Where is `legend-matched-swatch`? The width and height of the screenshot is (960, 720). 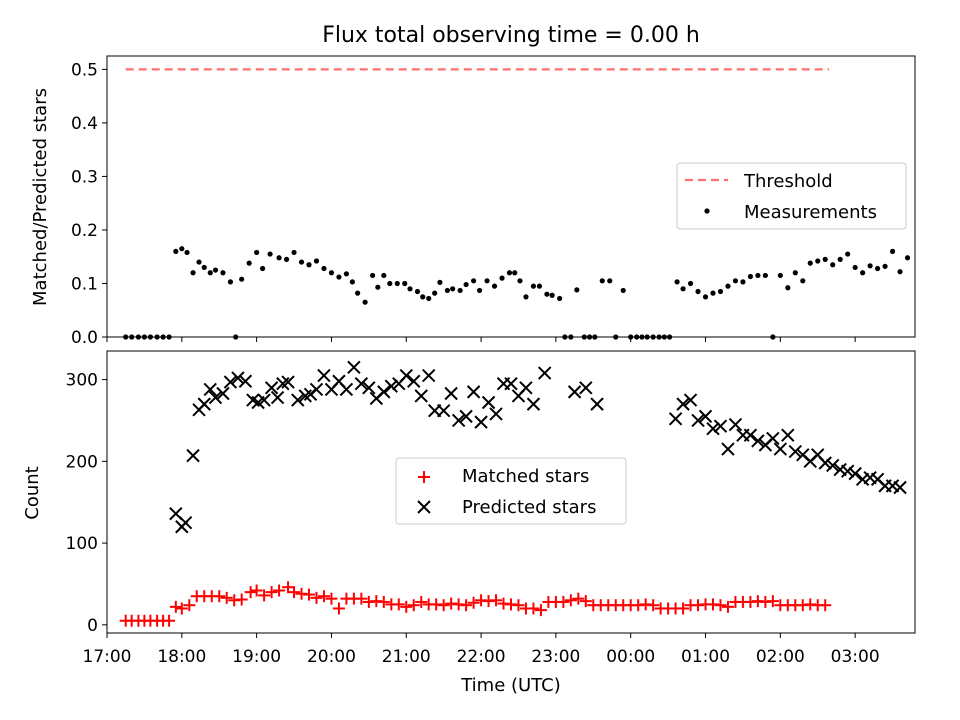
legend-matched-swatch is located at coordinates (424, 477).